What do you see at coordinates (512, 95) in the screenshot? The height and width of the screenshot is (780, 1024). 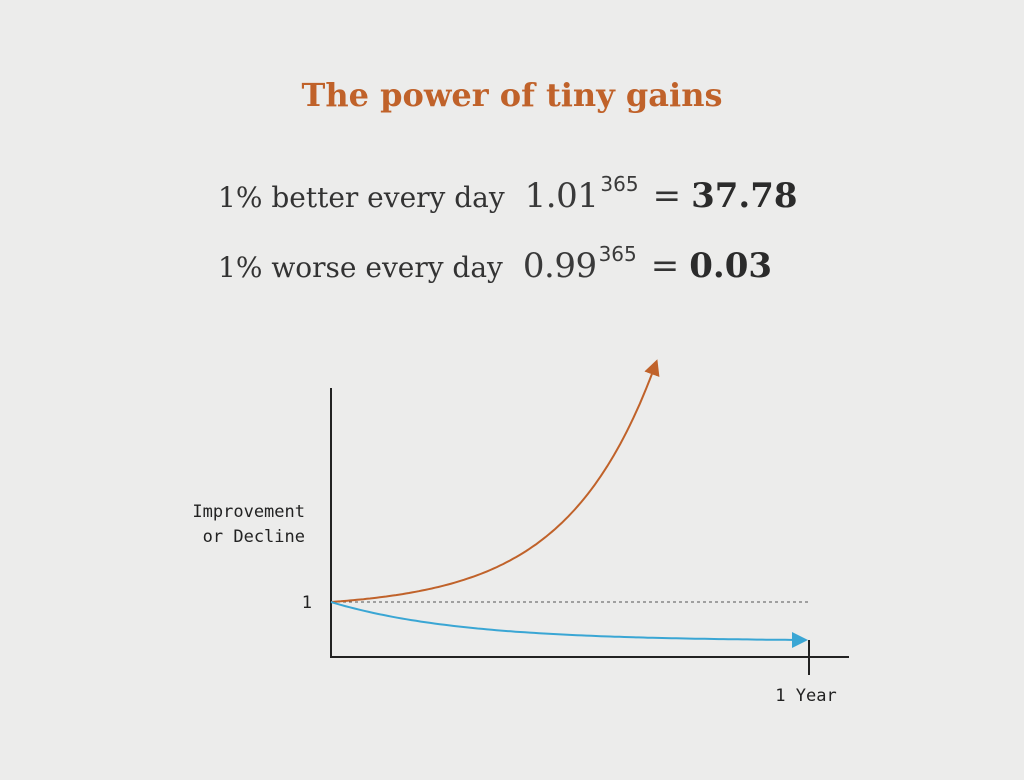 I see `page-title: The power of tiny gains` at bounding box center [512, 95].